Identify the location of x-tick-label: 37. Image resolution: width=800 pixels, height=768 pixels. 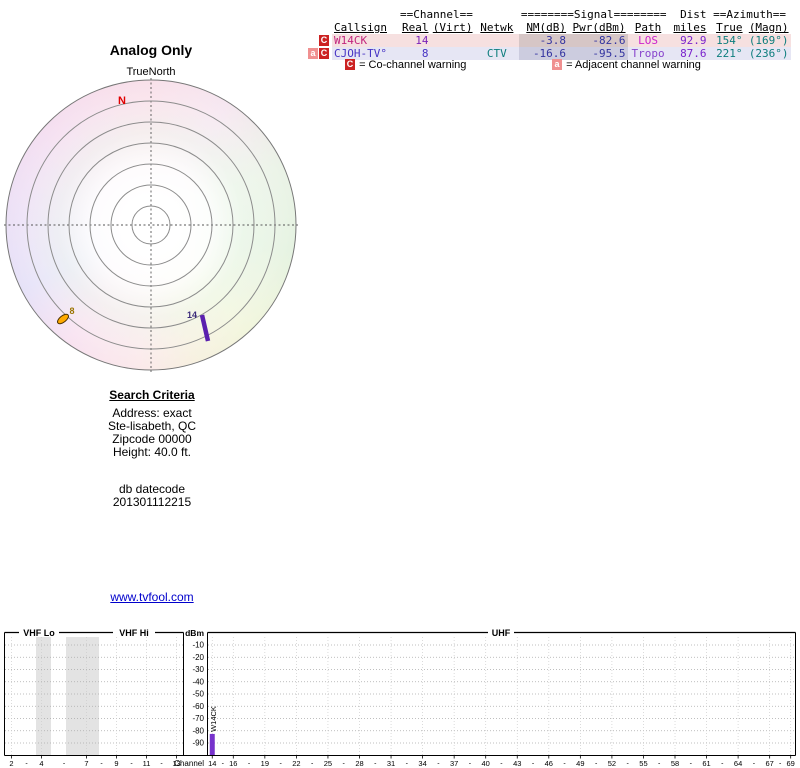
(454, 763).